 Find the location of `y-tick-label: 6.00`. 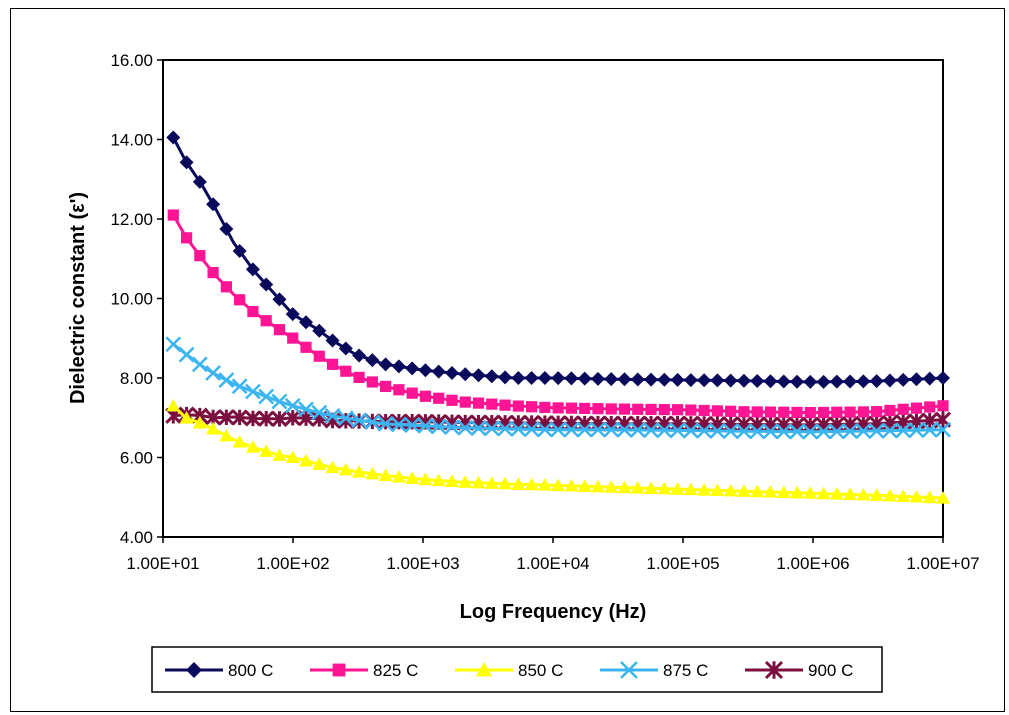

y-tick-label: 6.00 is located at coordinates (136, 458).